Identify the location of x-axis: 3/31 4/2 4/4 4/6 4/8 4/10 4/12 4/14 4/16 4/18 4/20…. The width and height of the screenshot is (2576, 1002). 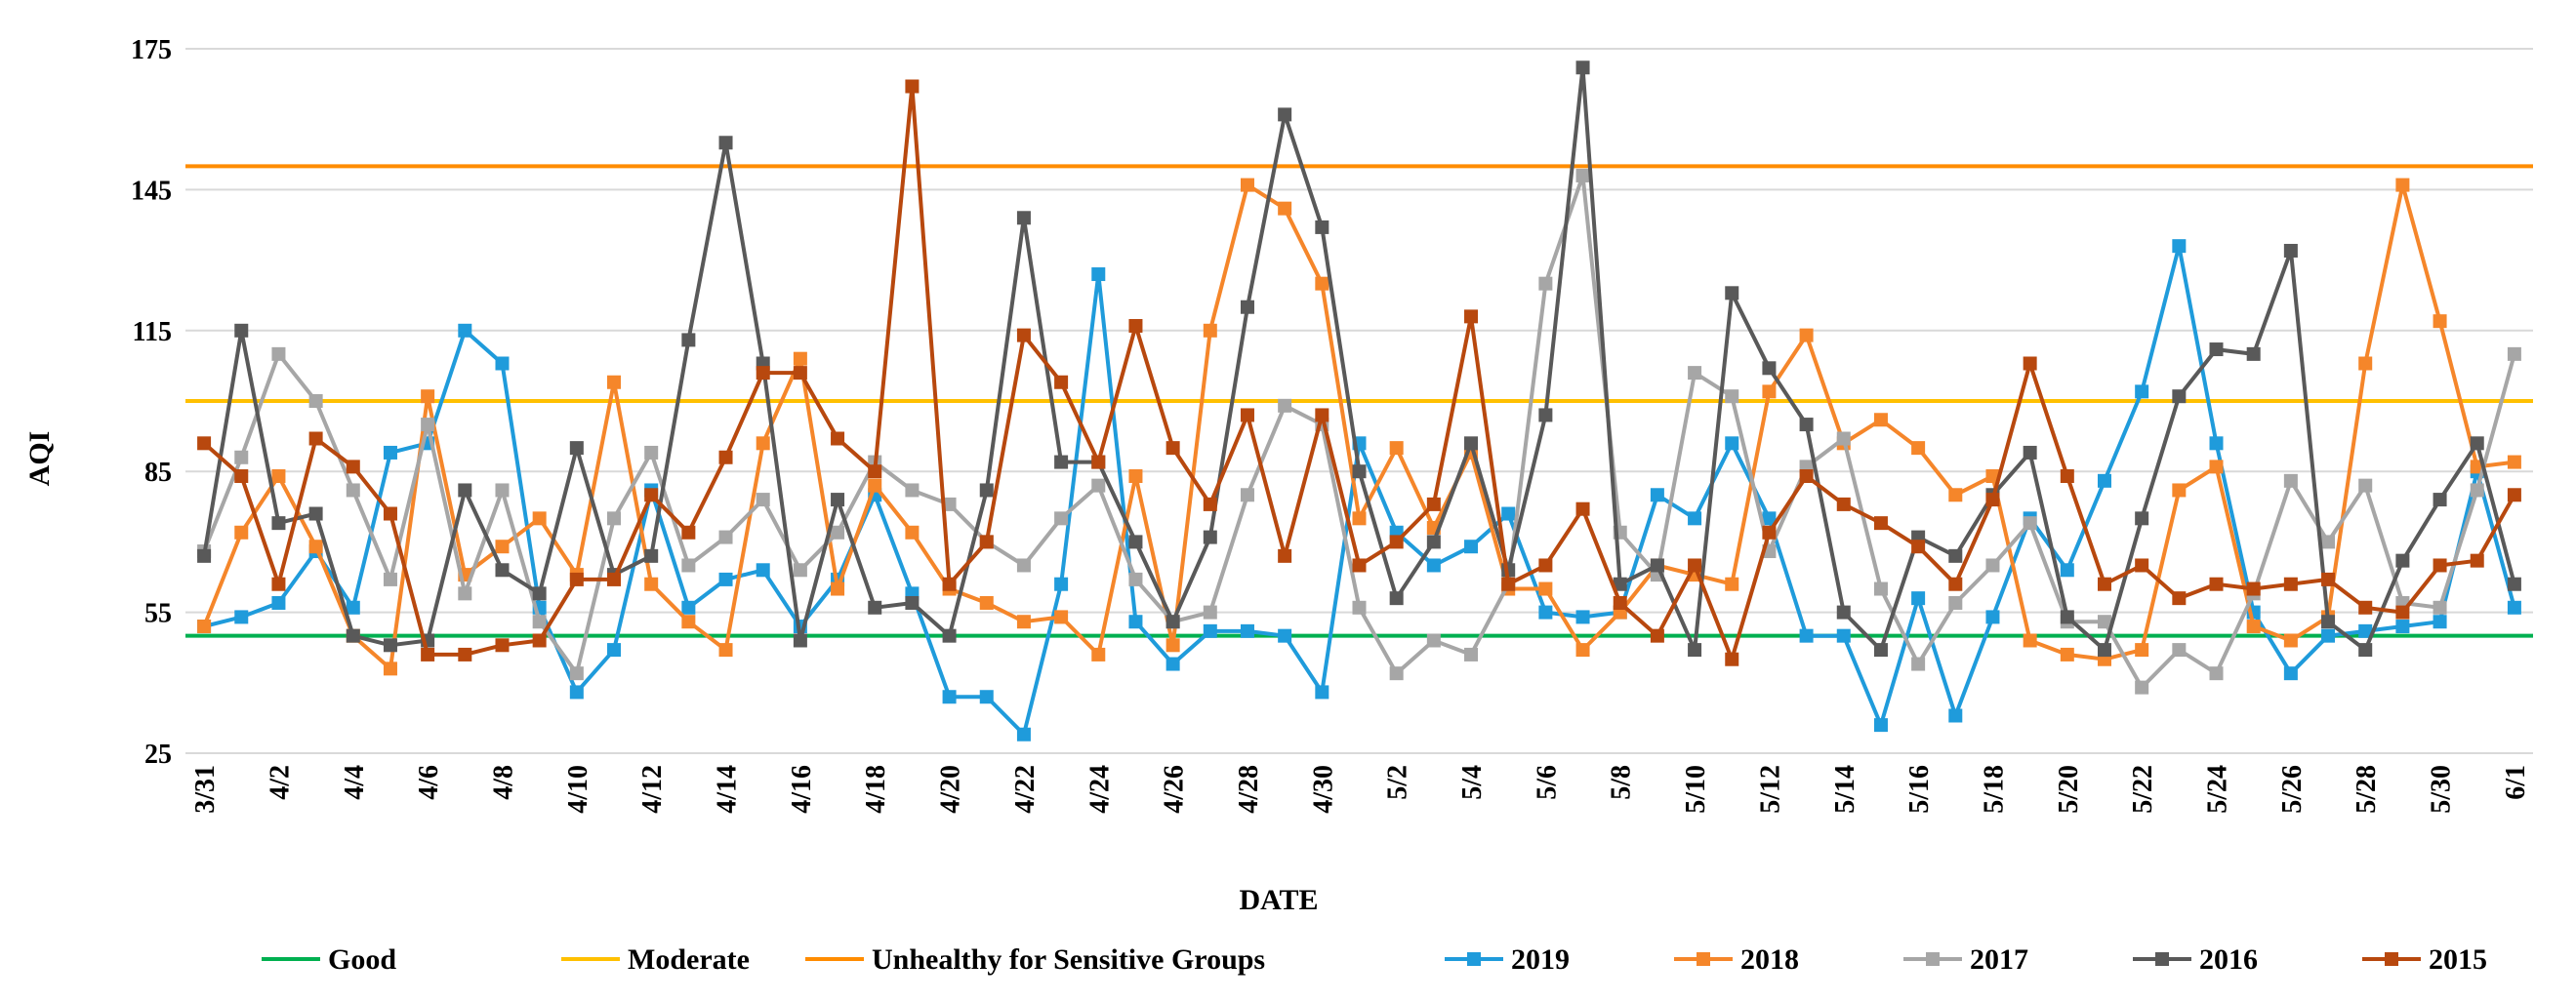
(1359, 783).